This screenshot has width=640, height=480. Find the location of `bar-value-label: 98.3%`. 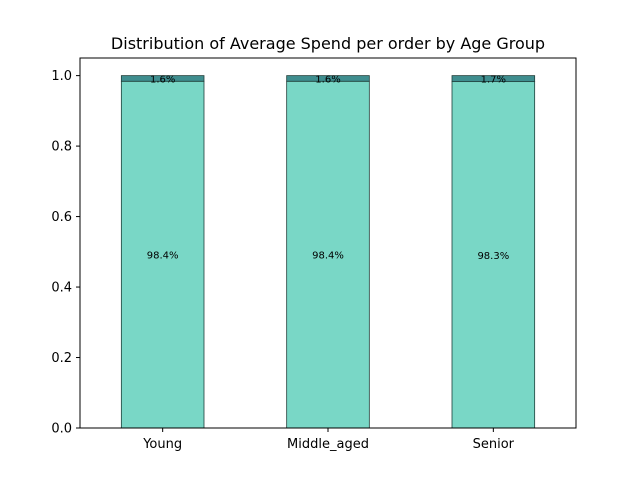

bar-value-label: 98.3% is located at coordinates (493, 256).